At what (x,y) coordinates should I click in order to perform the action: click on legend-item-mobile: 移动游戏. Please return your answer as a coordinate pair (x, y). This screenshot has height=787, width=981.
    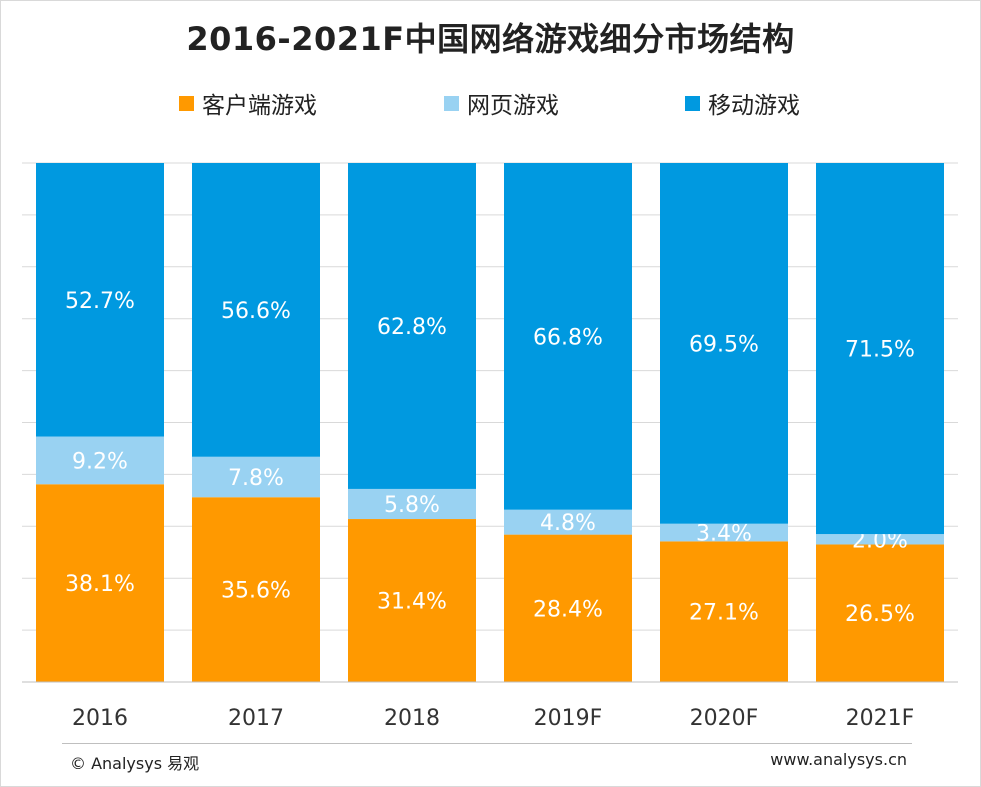
    Looking at the image, I should click on (742, 103).